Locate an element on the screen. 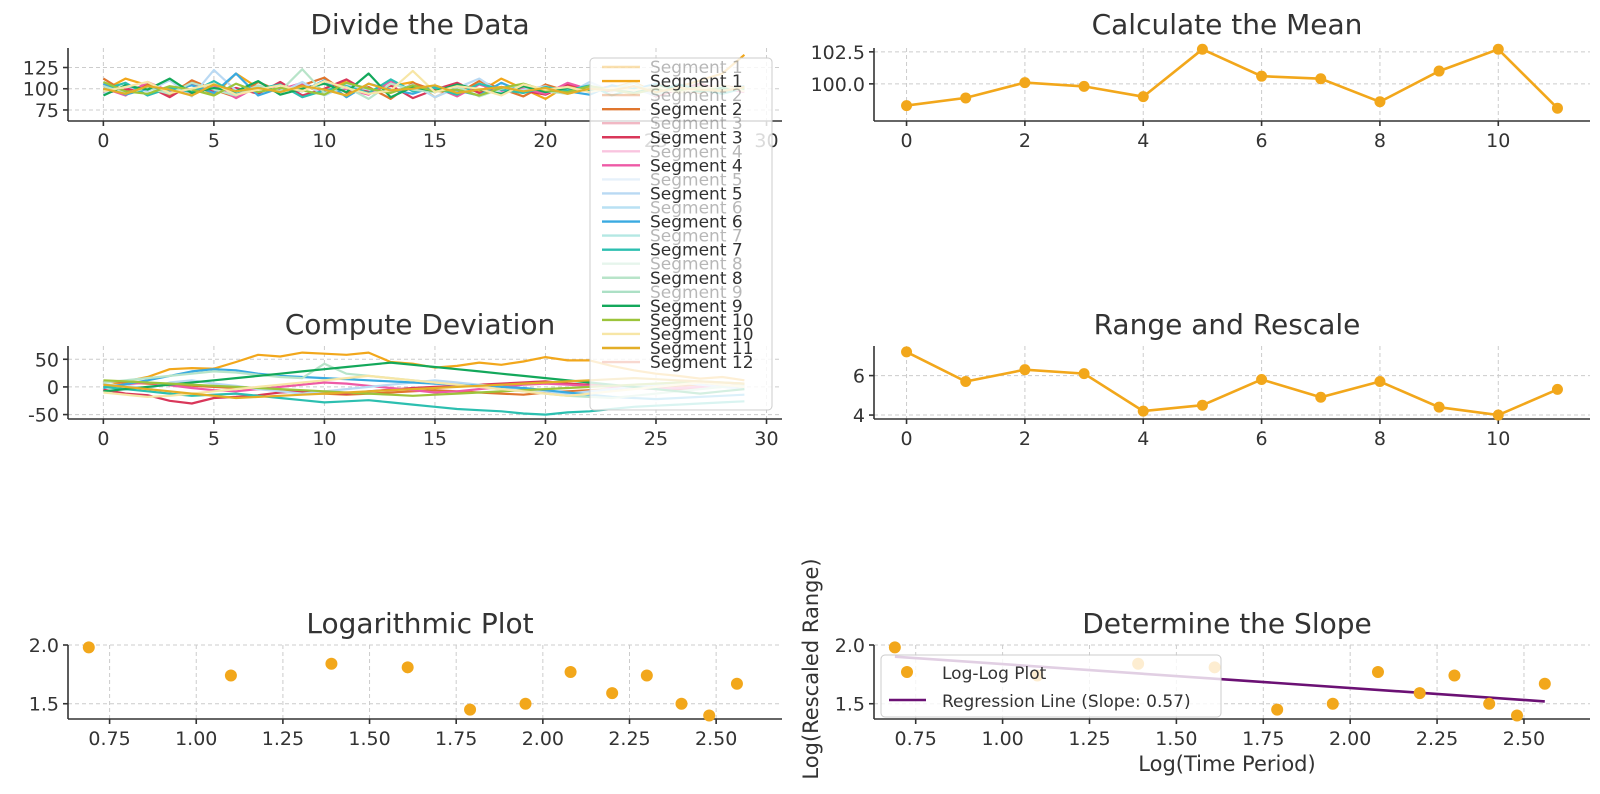 This screenshot has height=794, width=1600. y-tick-label: 75 is located at coordinates (47, 111).